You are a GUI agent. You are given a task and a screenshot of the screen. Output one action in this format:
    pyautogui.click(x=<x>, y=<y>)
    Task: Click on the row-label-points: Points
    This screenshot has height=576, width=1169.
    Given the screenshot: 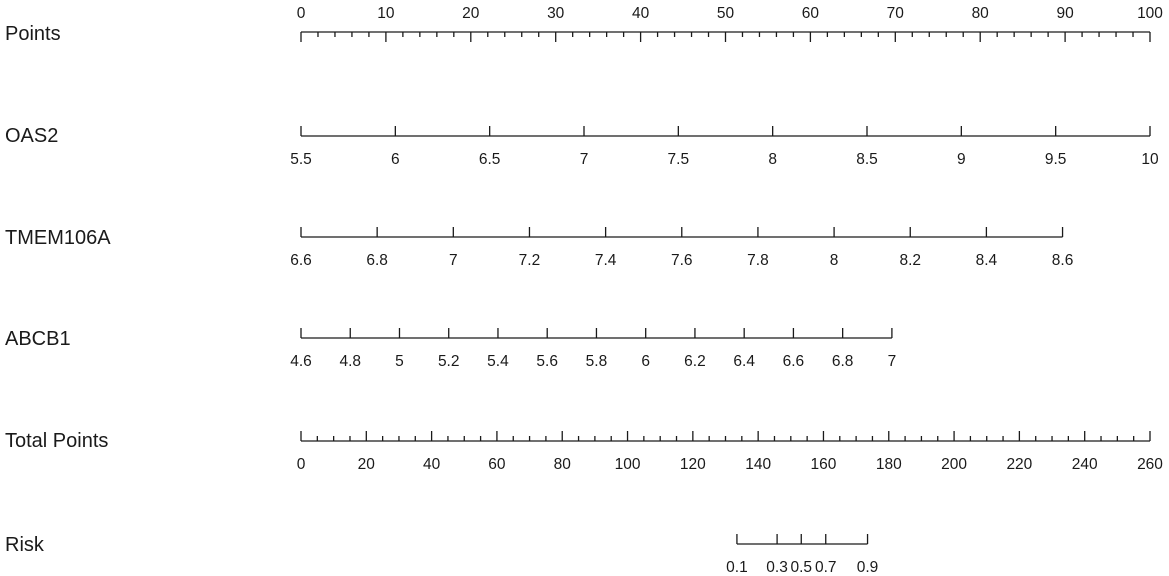 What is the action you would take?
    pyautogui.click(x=33, y=34)
    